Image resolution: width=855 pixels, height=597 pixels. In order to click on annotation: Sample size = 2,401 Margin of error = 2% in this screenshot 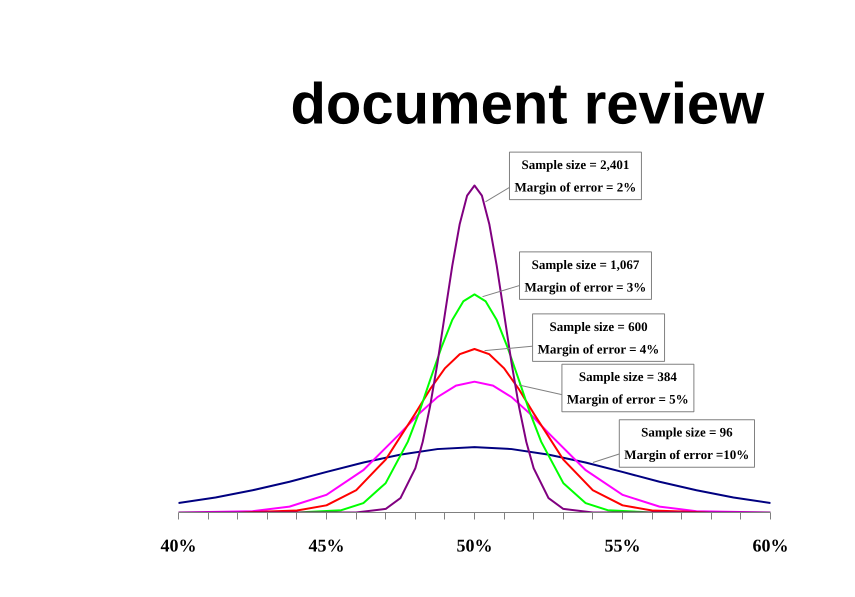, I will do `click(575, 176)`.